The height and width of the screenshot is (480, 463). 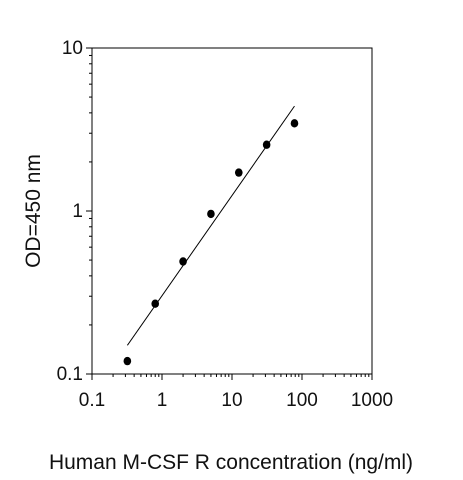 I want to click on x-tick-label: 1000, so click(x=372, y=400).